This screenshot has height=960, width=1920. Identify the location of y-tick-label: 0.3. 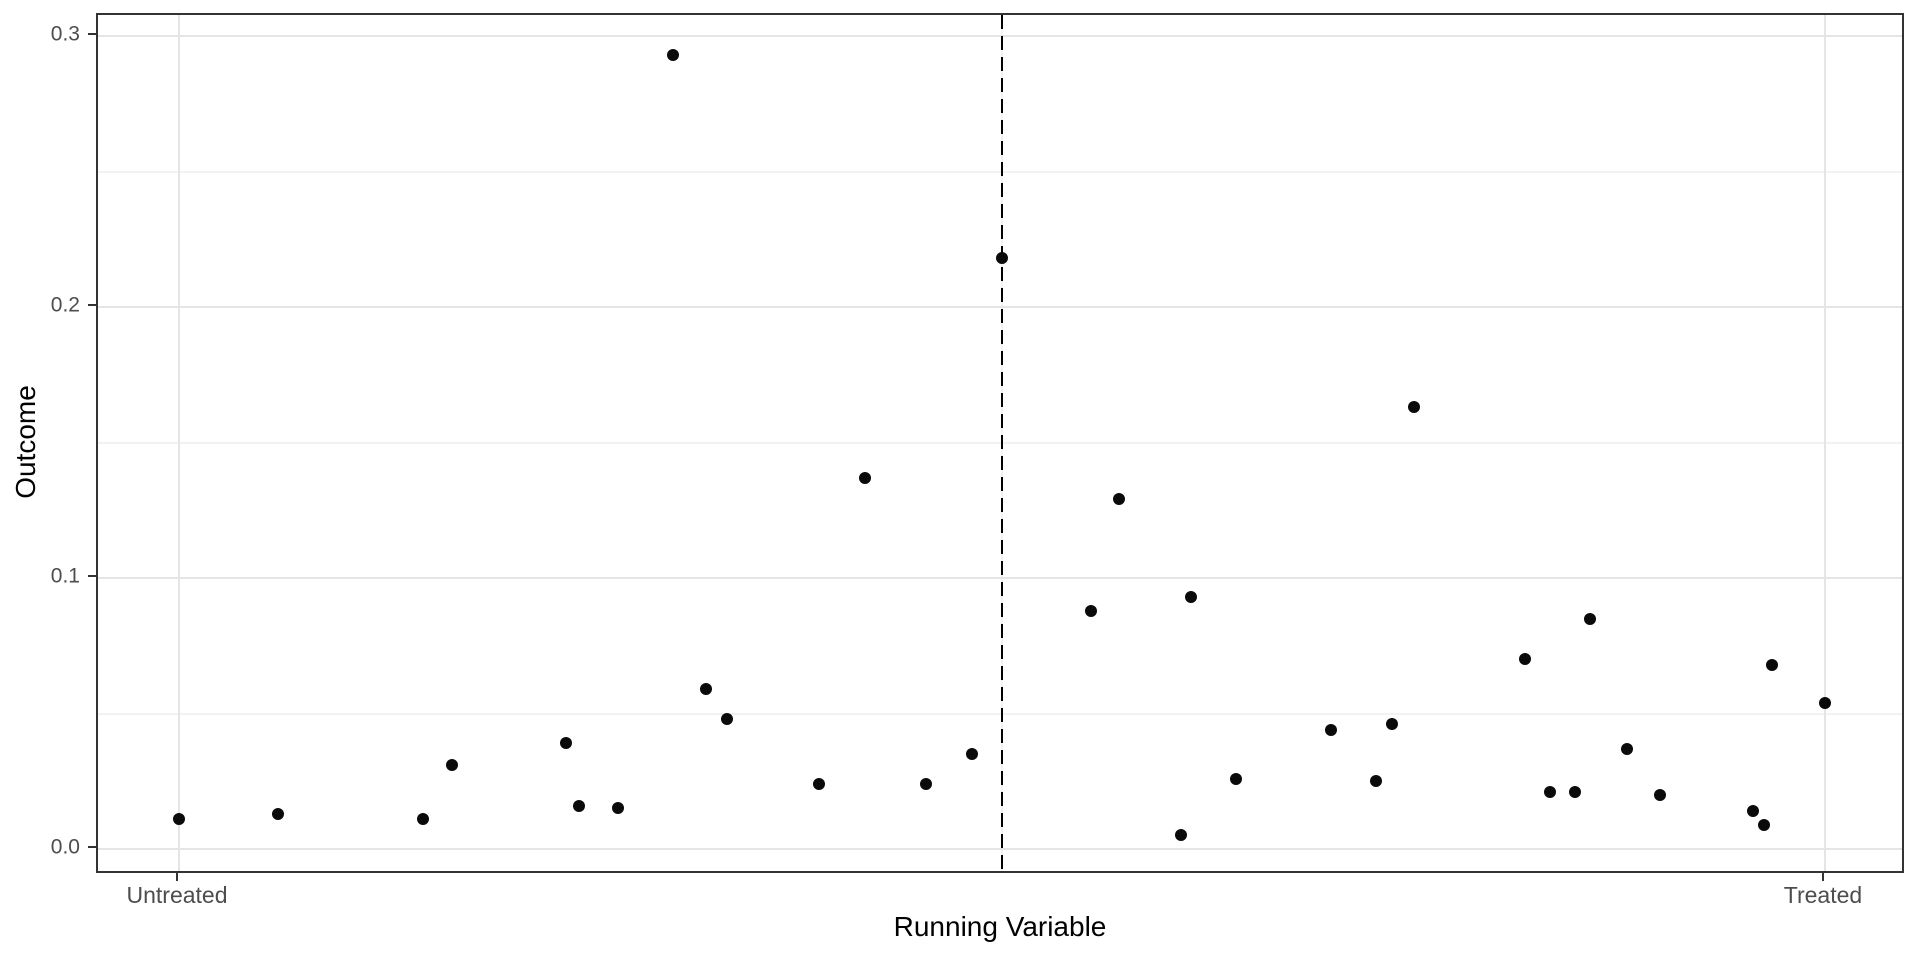
(65, 34).